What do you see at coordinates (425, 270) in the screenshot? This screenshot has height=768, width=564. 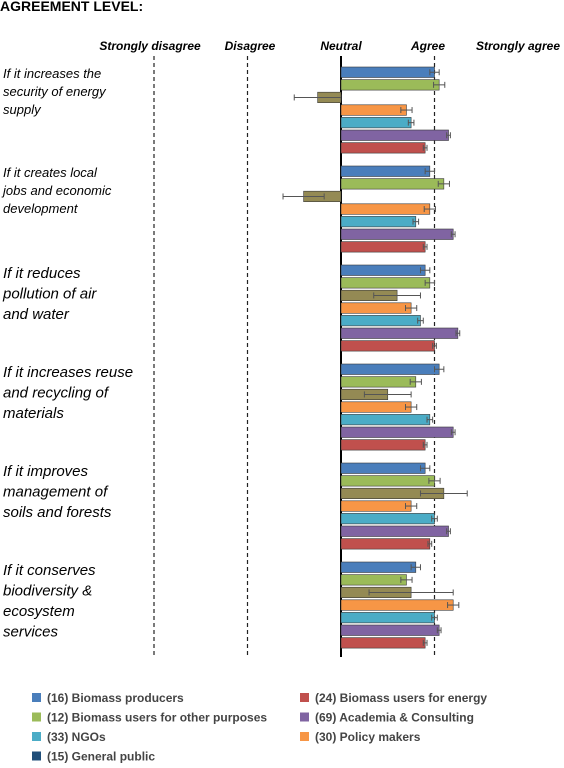 I see `errorbar-16-biomass-producers-q3` at bounding box center [425, 270].